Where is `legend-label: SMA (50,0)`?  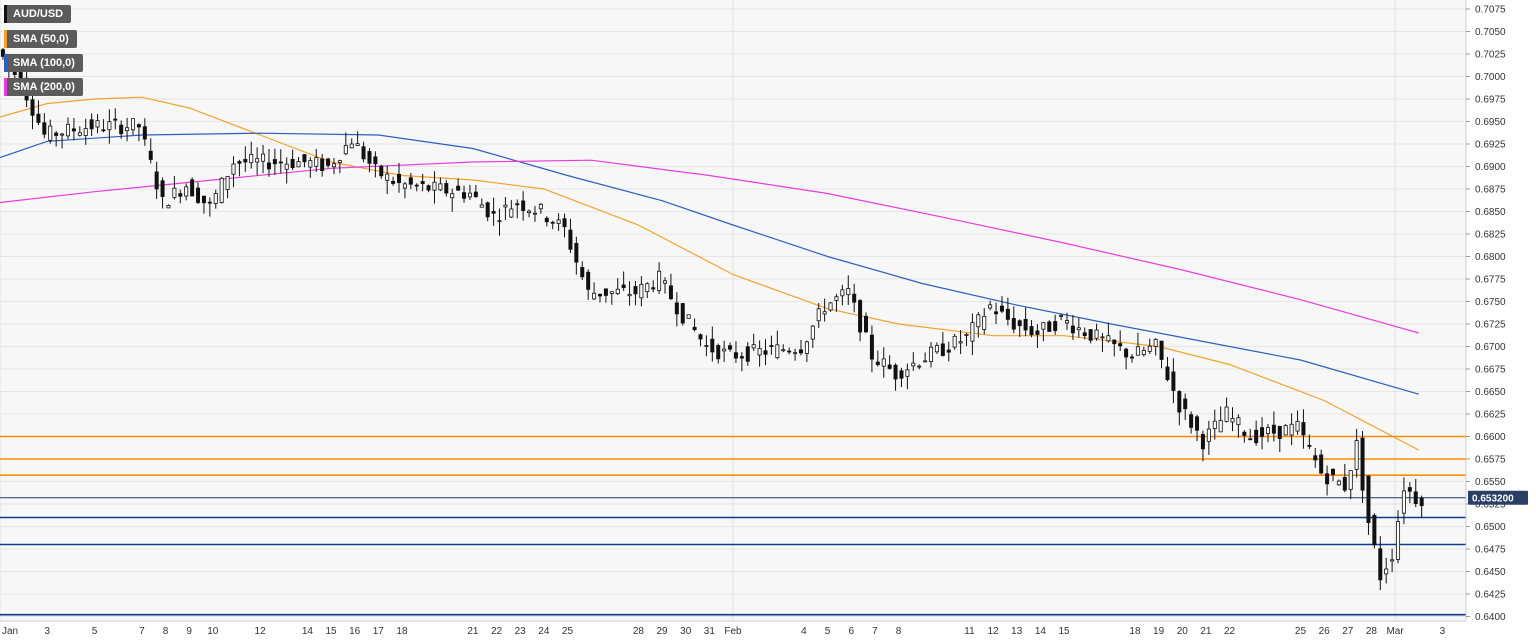
legend-label: SMA (50,0) is located at coordinates (41, 39).